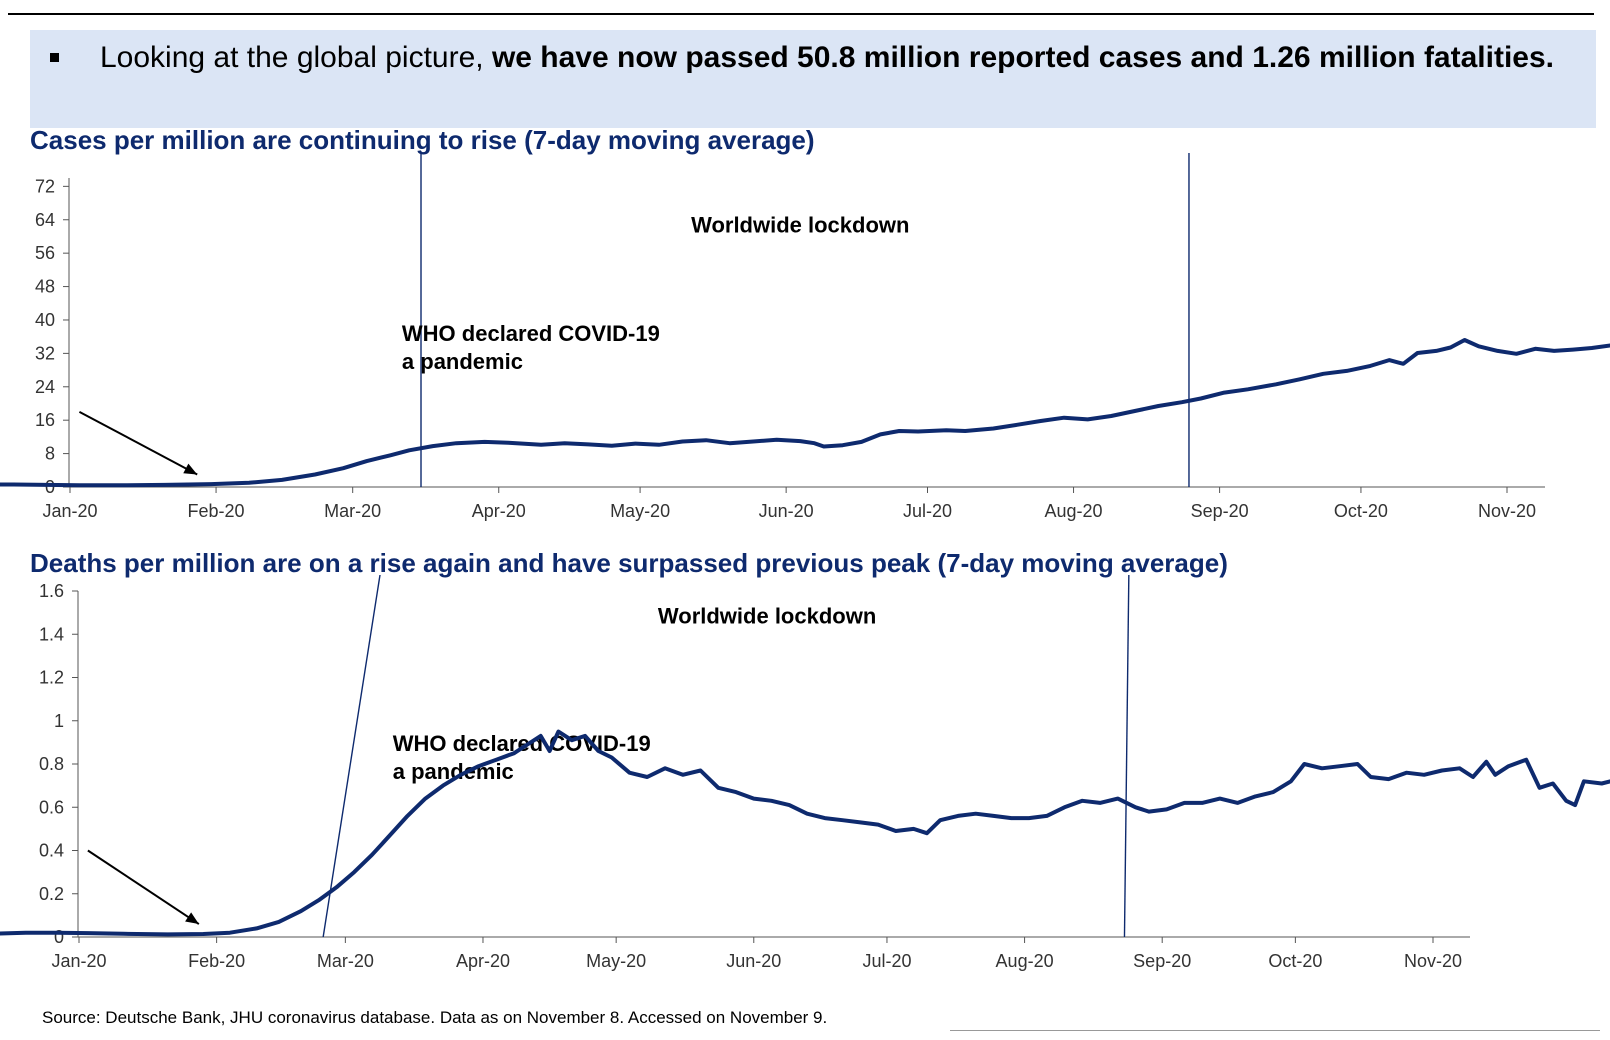 Image resolution: width=1610 pixels, height=1040 pixels. Describe the element at coordinates (45, 420) in the screenshot. I see `y-tick-label: 16` at that location.